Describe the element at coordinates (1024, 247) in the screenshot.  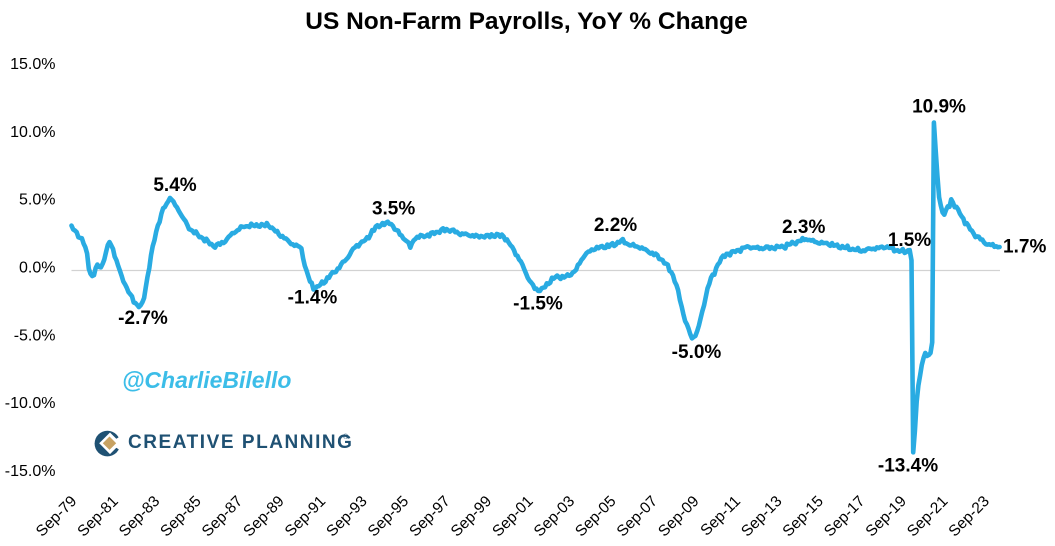
I see `svg-text: 1.7%` at that location.